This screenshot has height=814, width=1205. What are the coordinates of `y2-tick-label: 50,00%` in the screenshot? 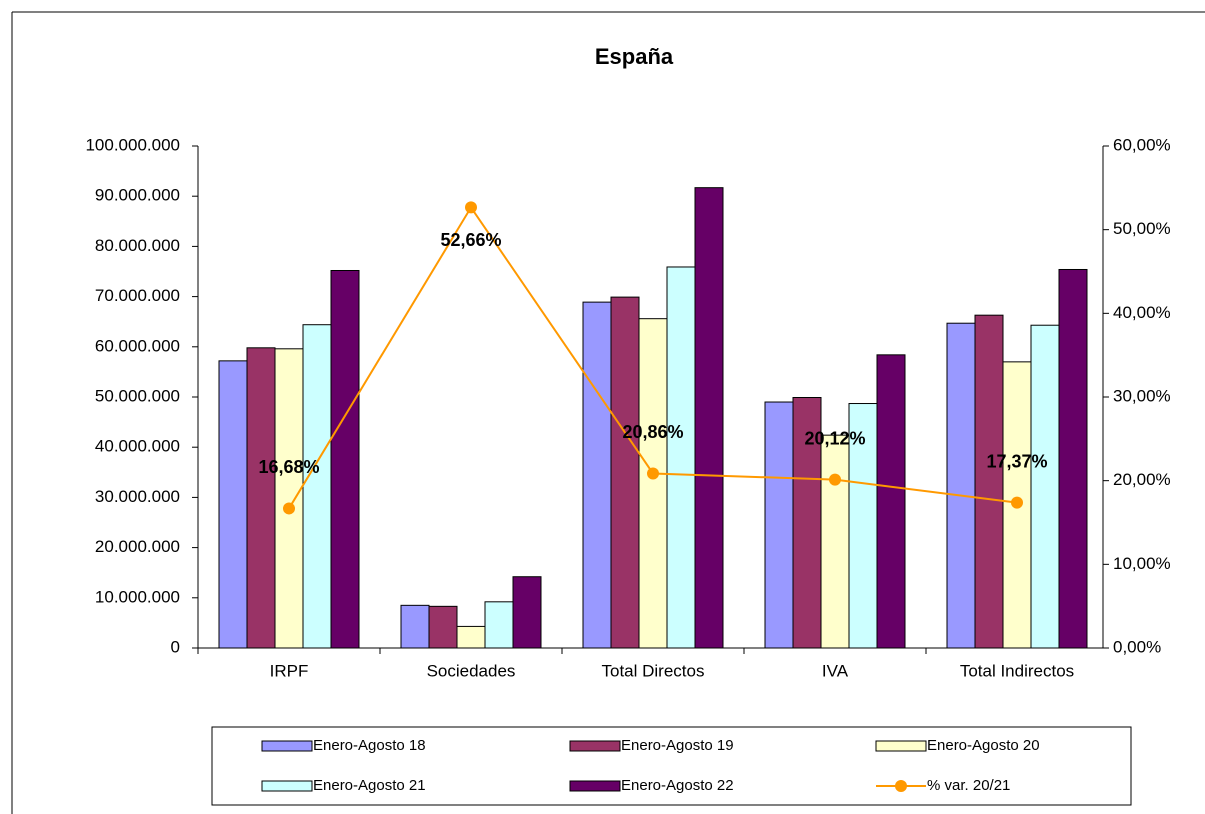 It's located at (1142, 228).